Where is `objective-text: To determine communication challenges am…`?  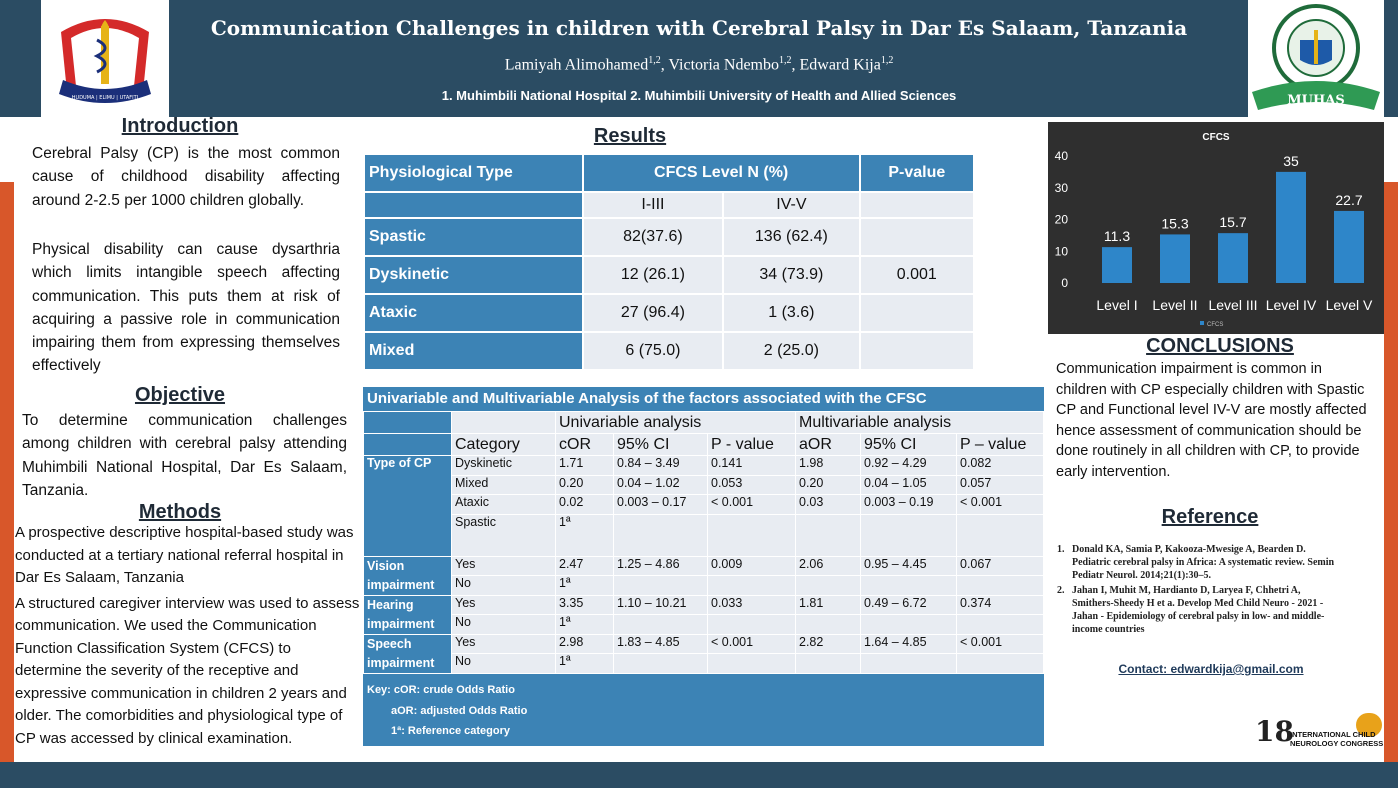
objective-text: To determine communication challenges am… is located at coordinates (184, 455).